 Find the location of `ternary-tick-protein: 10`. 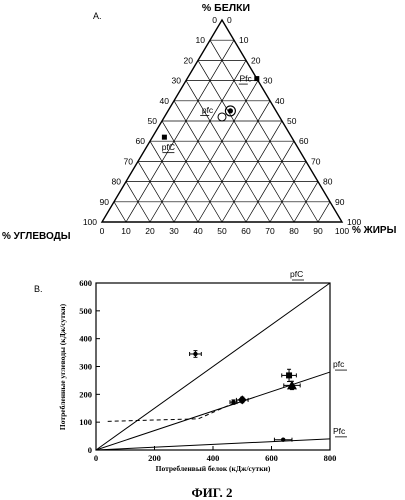

ternary-tick-protein: 10 is located at coordinates (201, 40).